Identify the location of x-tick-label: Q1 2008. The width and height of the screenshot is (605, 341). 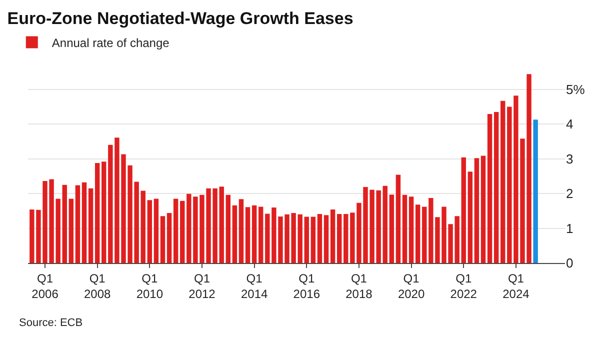
(97, 286).